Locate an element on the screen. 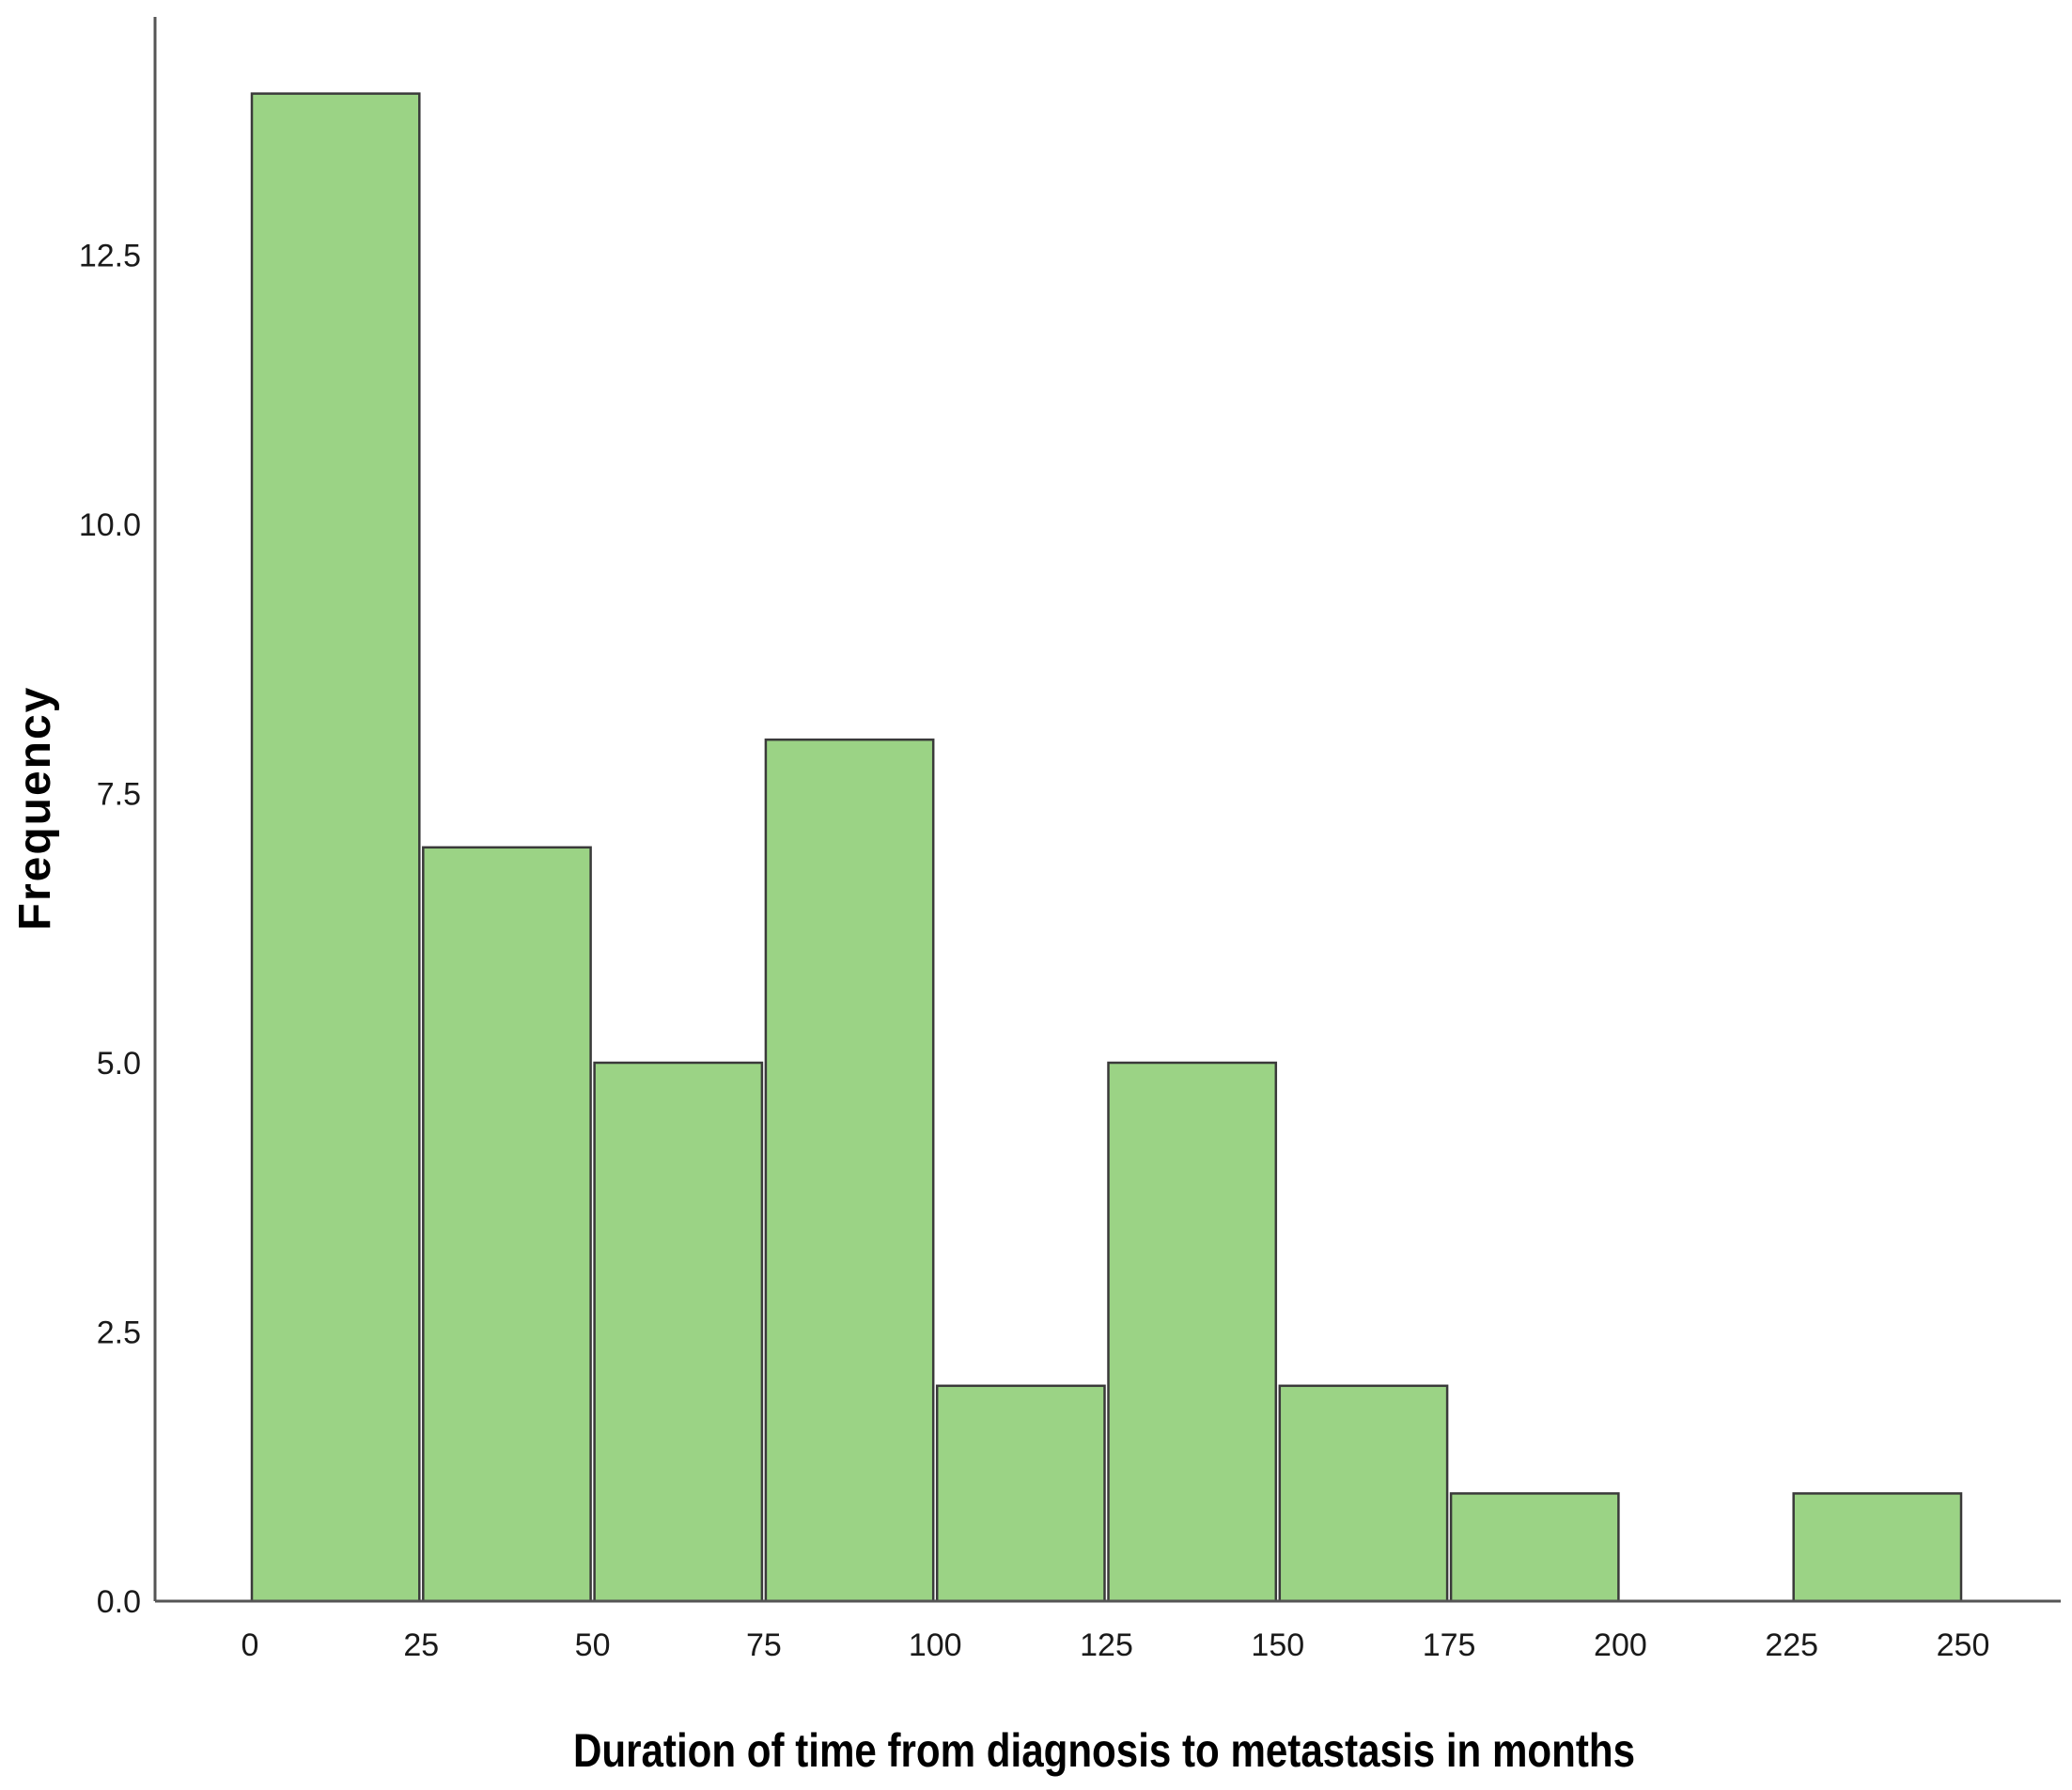  x-tick-label: 125 is located at coordinates (1106, 1645).